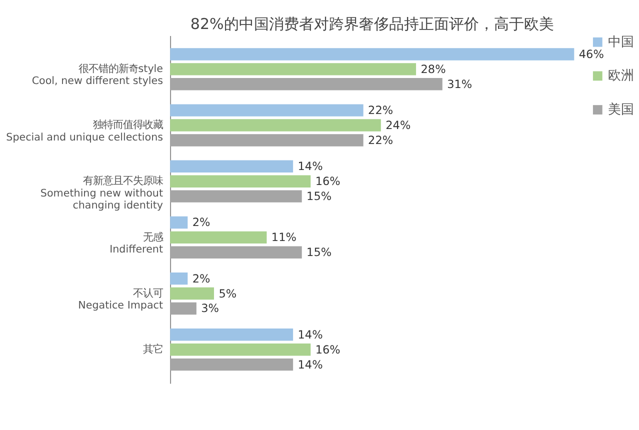  I want to click on data-label: 28%, so click(433, 69).